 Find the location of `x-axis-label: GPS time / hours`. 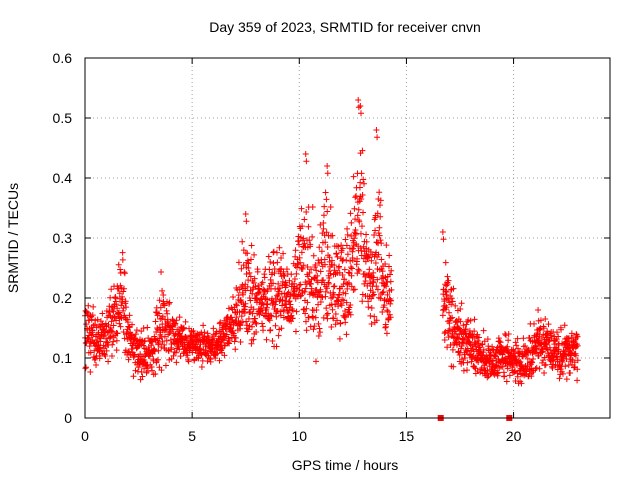

x-axis-label: GPS time / hours is located at coordinates (345, 465).